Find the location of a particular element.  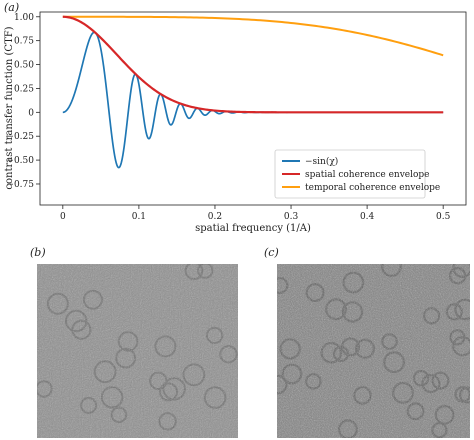

panel-label-b: (b) is located at coordinates (38, 252).